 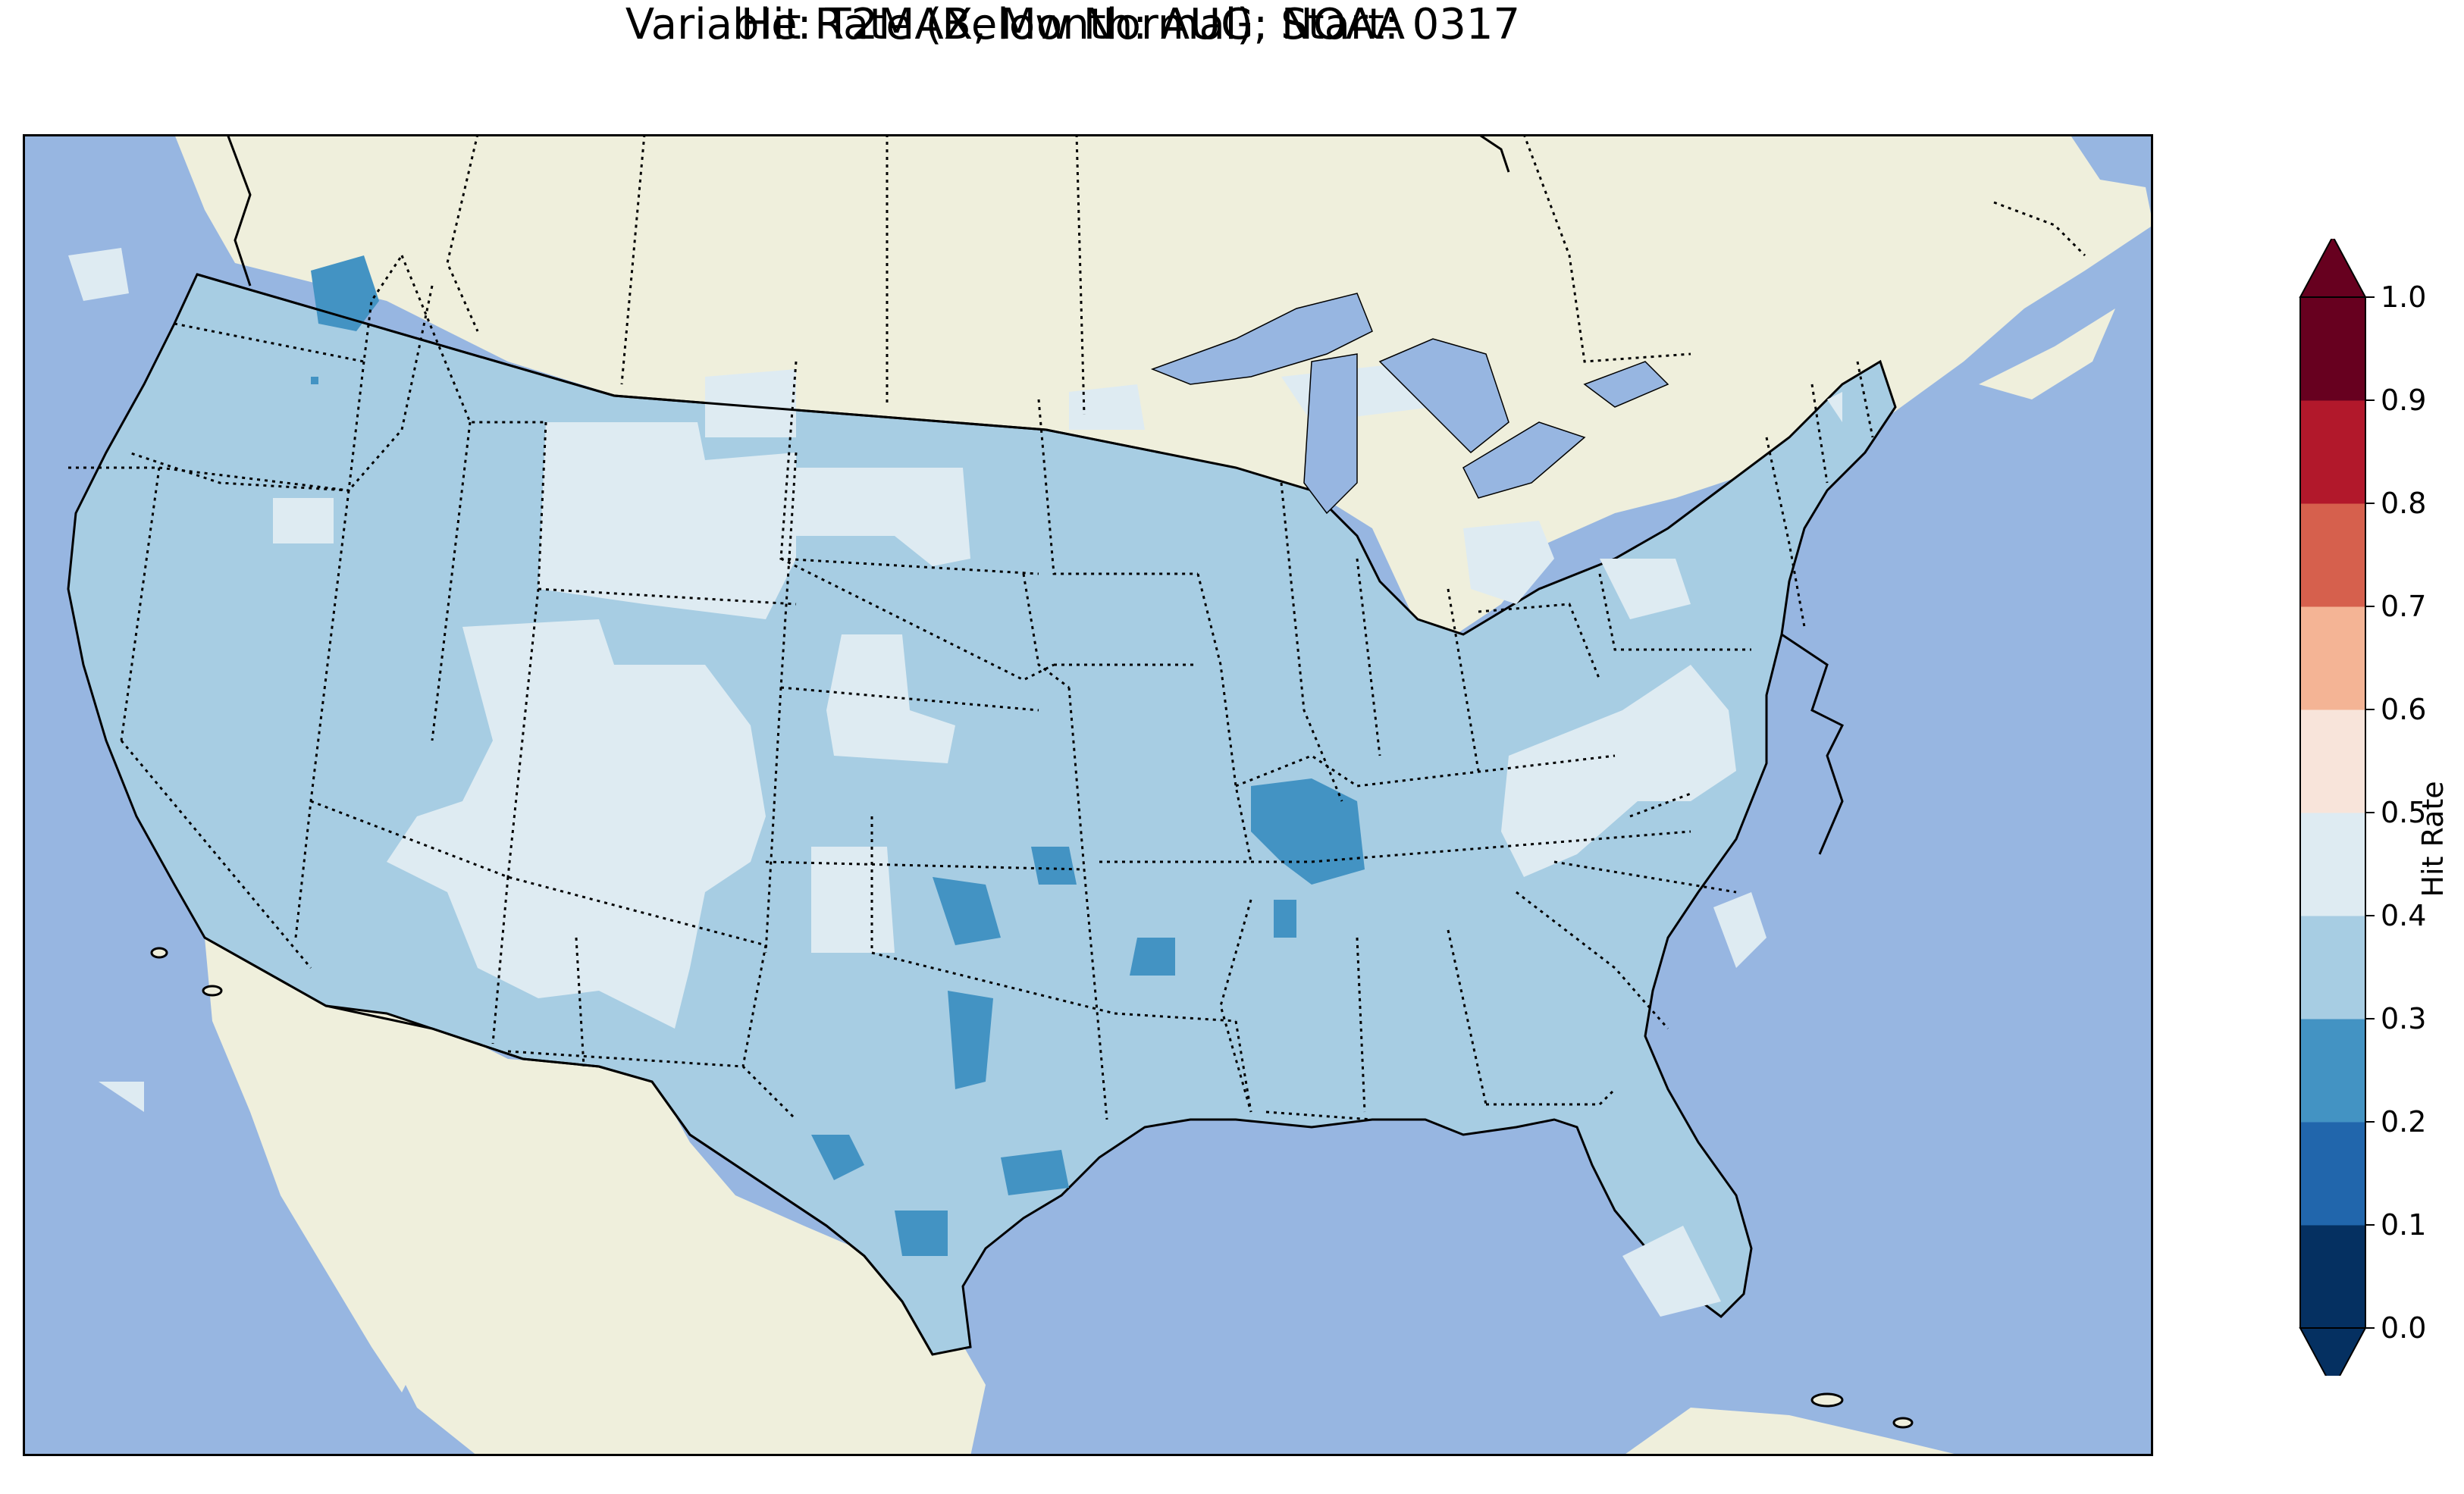 I want to click on colorbar-tick-label: 0.6, so click(x=2404, y=709).